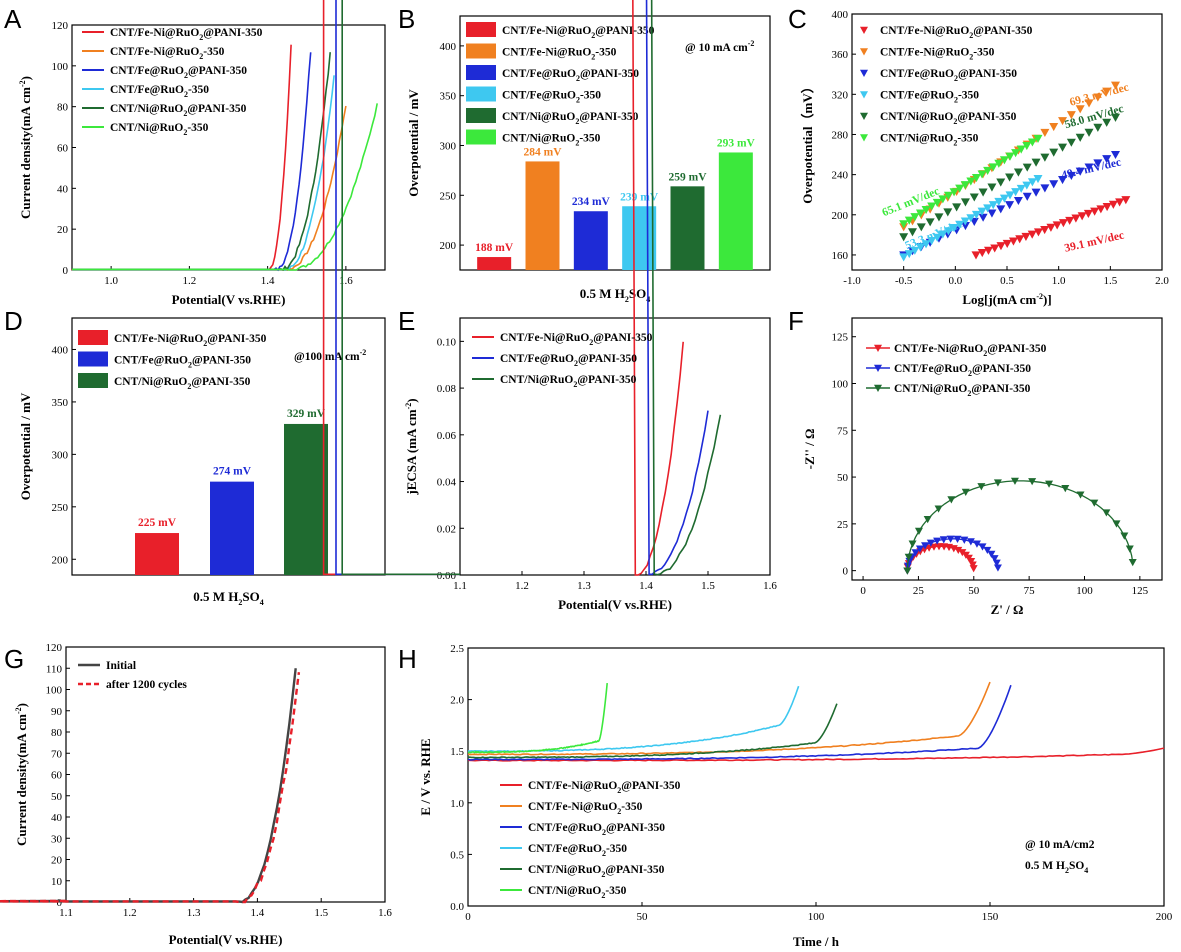 This screenshot has width=1181, height=952. What do you see at coordinates (796, 321) in the screenshot?
I see `panel-label: F` at bounding box center [796, 321].